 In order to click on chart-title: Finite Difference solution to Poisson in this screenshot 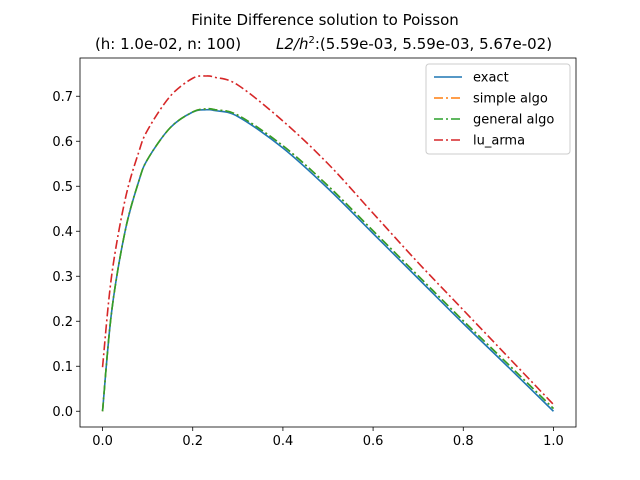, I will do `click(325, 20)`.